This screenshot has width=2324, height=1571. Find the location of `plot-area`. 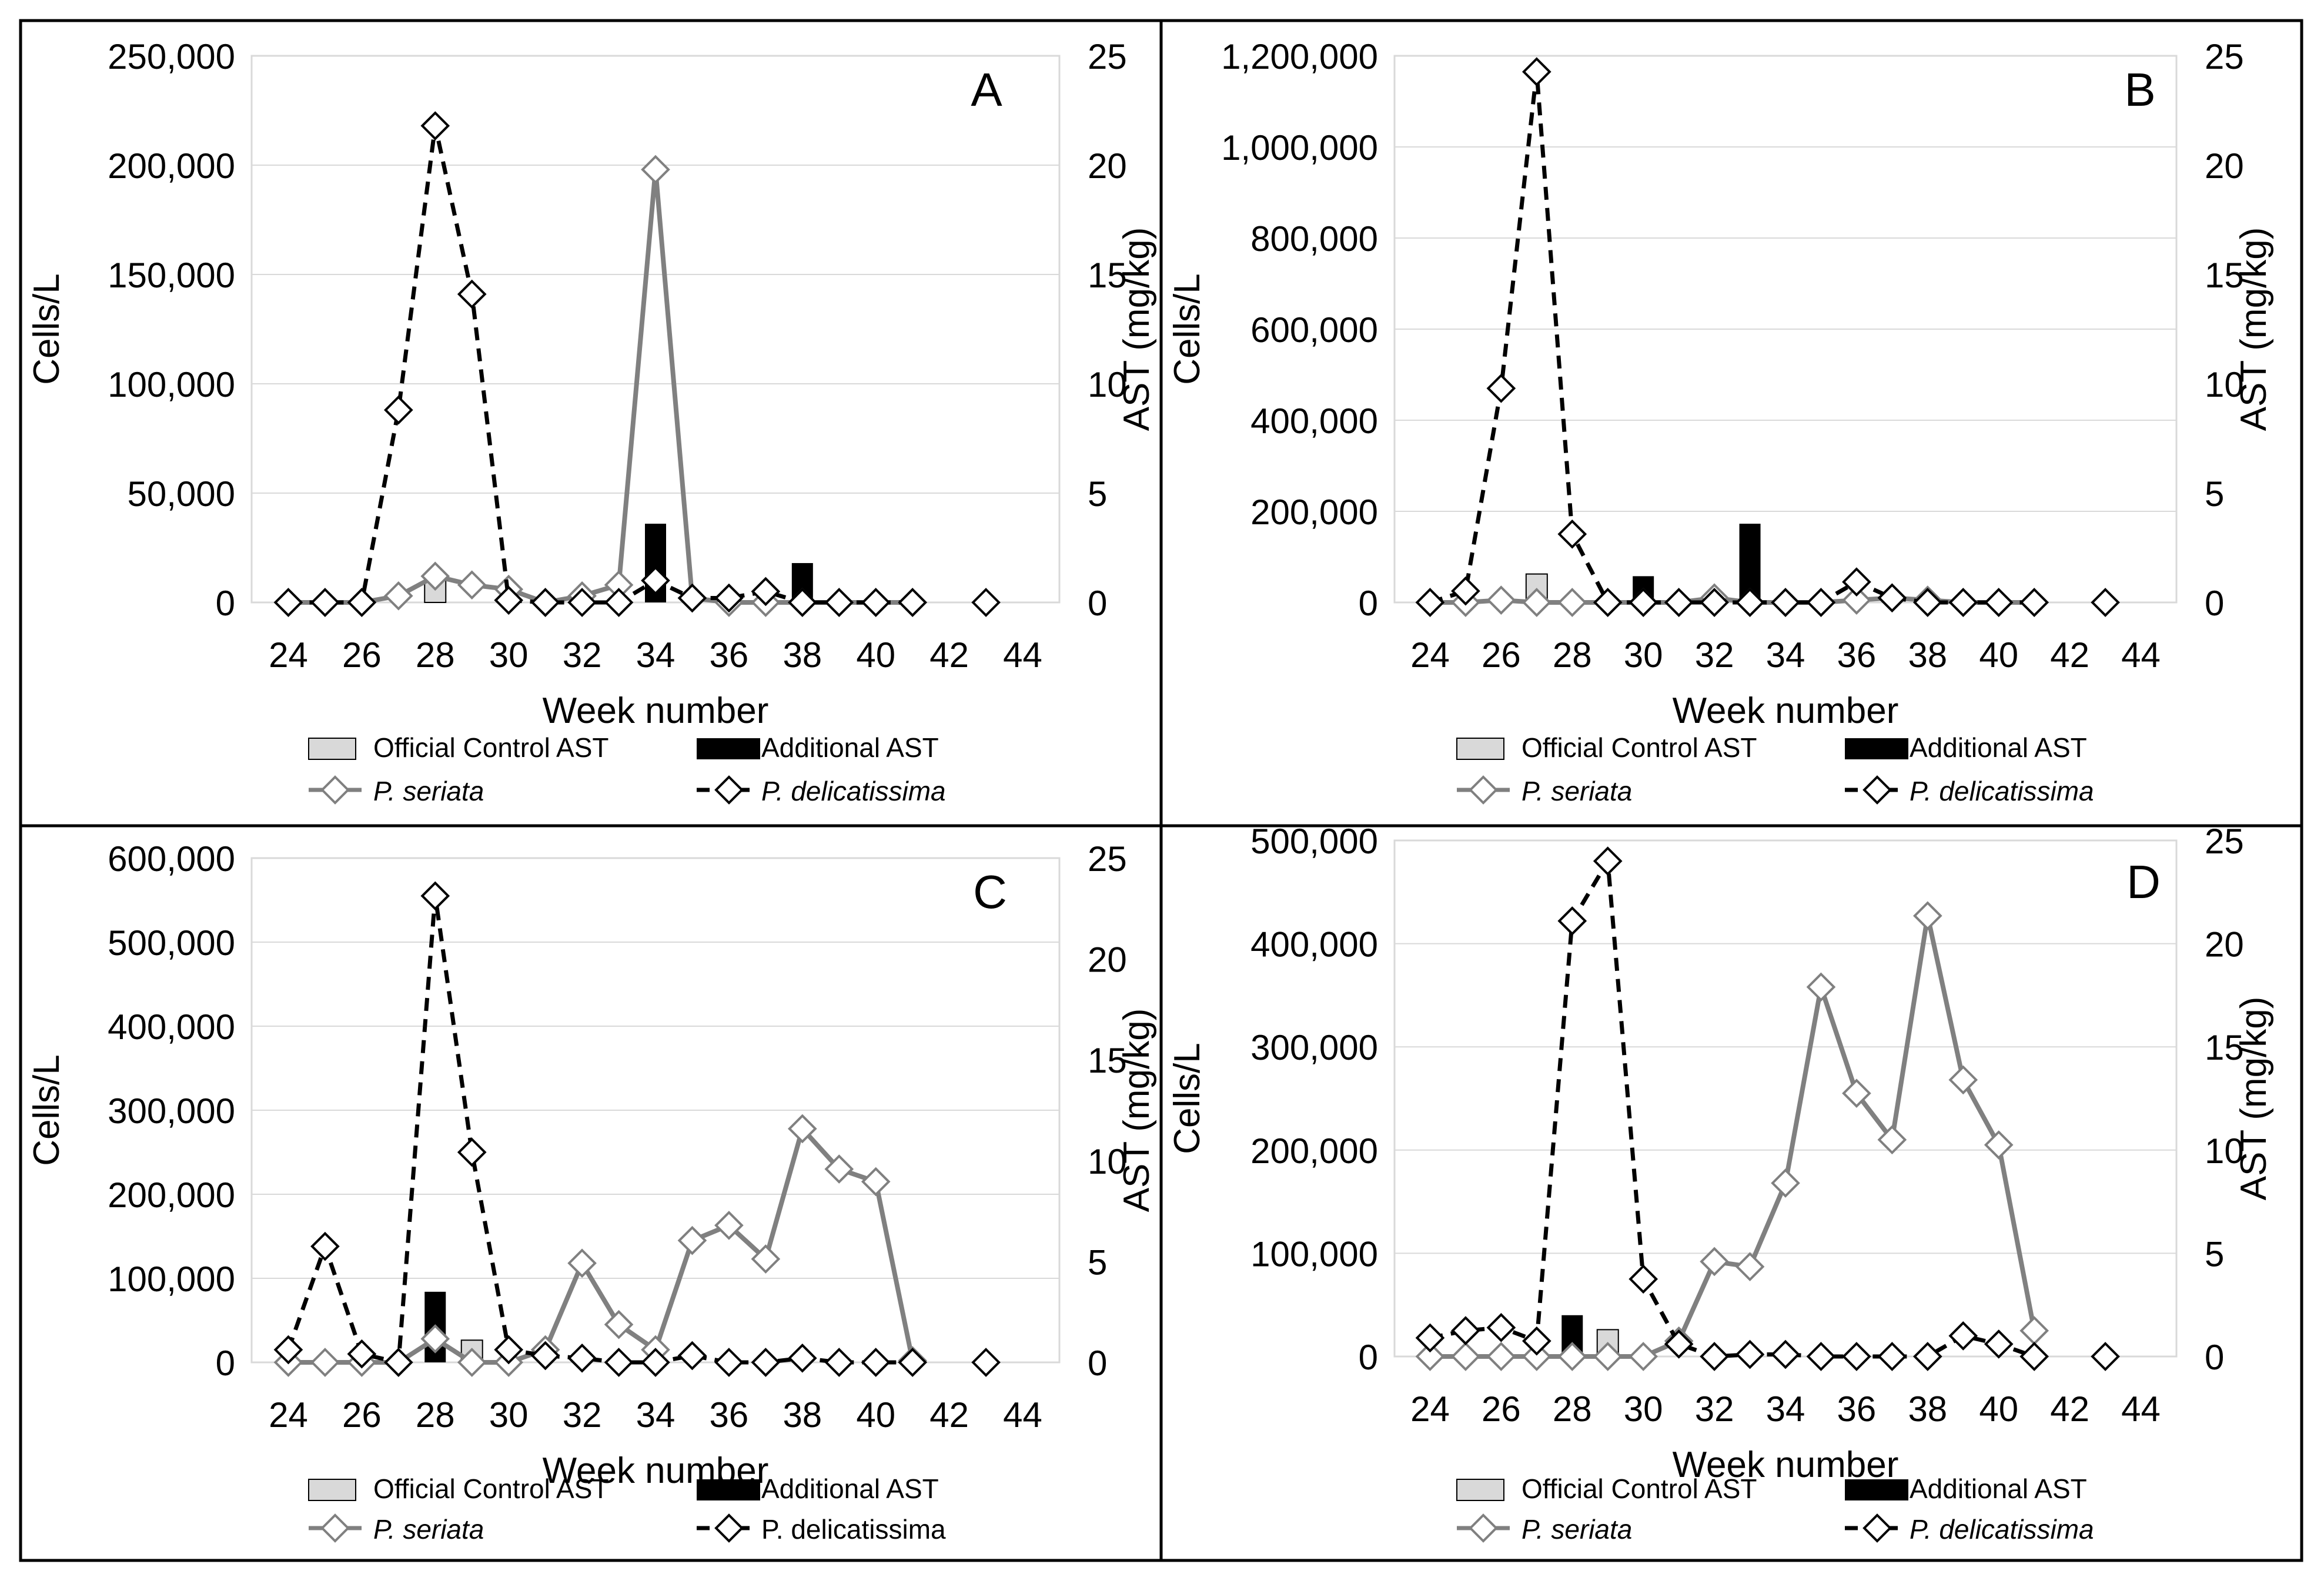

plot-area is located at coordinates (656, 329).